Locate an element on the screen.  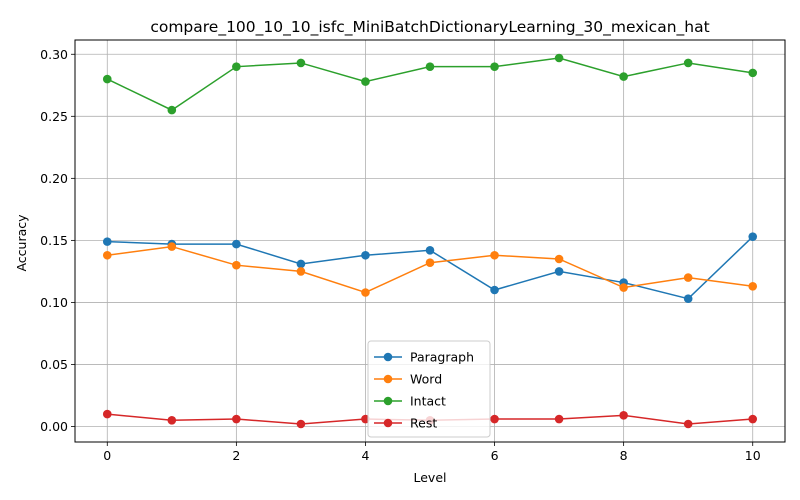
y-tick-label: 0.10 is located at coordinates (54, 302).